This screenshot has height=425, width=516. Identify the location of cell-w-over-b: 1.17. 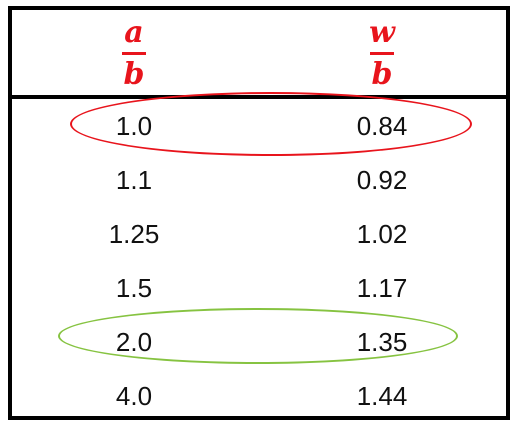
(382, 288).